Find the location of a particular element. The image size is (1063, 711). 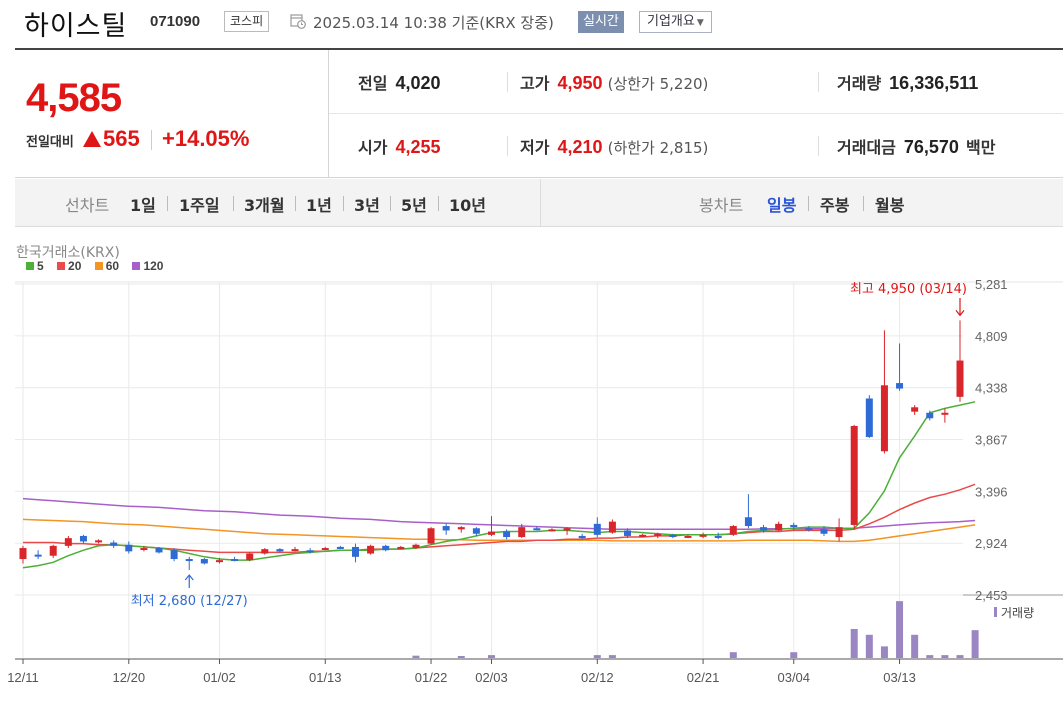

trade-value-value: 76,570 is located at coordinates (931, 147).